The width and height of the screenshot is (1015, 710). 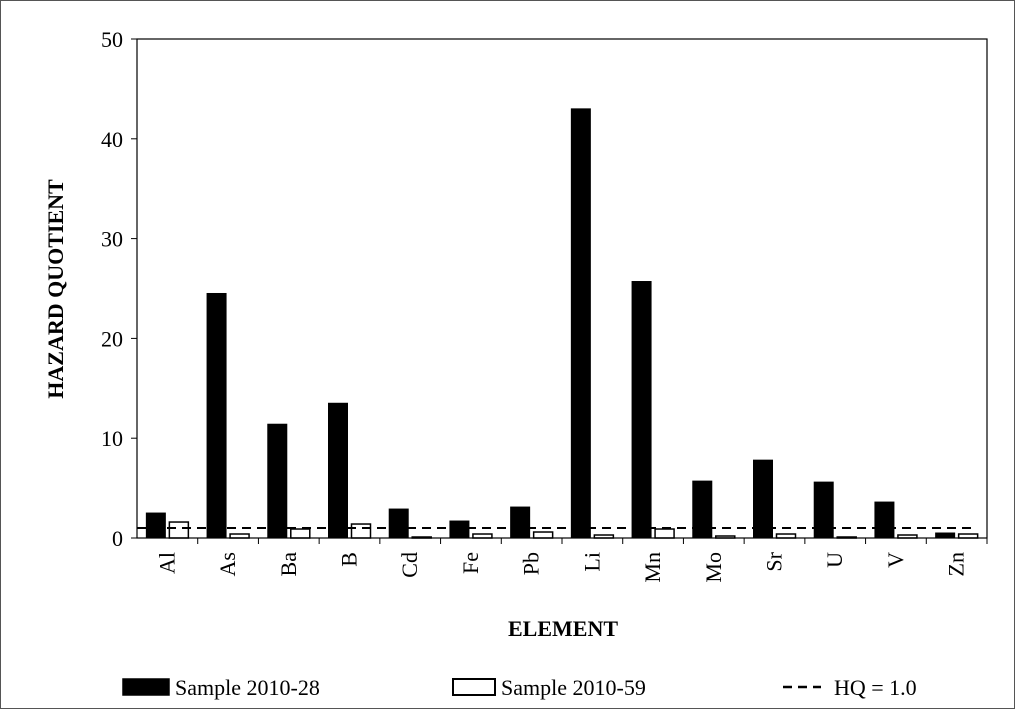 What do you see at coordinates (573, 687) in the screenshot?
I see `legend-label-sample-2010-59: Sample 2010-59` at bounding box center [573, 687].